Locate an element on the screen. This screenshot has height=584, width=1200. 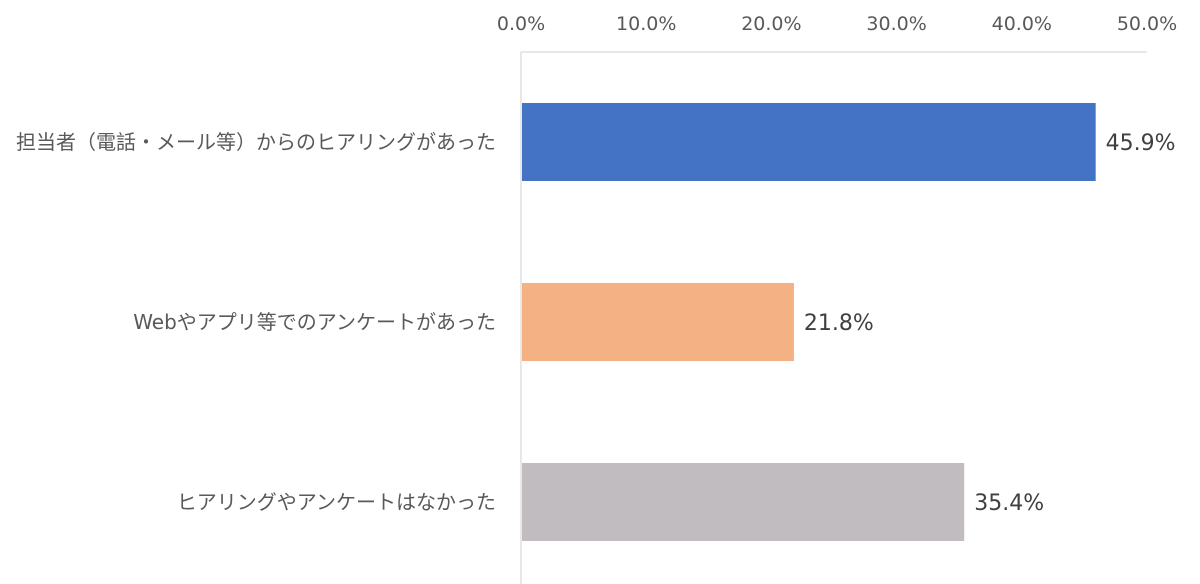
x-tick-label: 0.0% is located at coordinates (521, 24).